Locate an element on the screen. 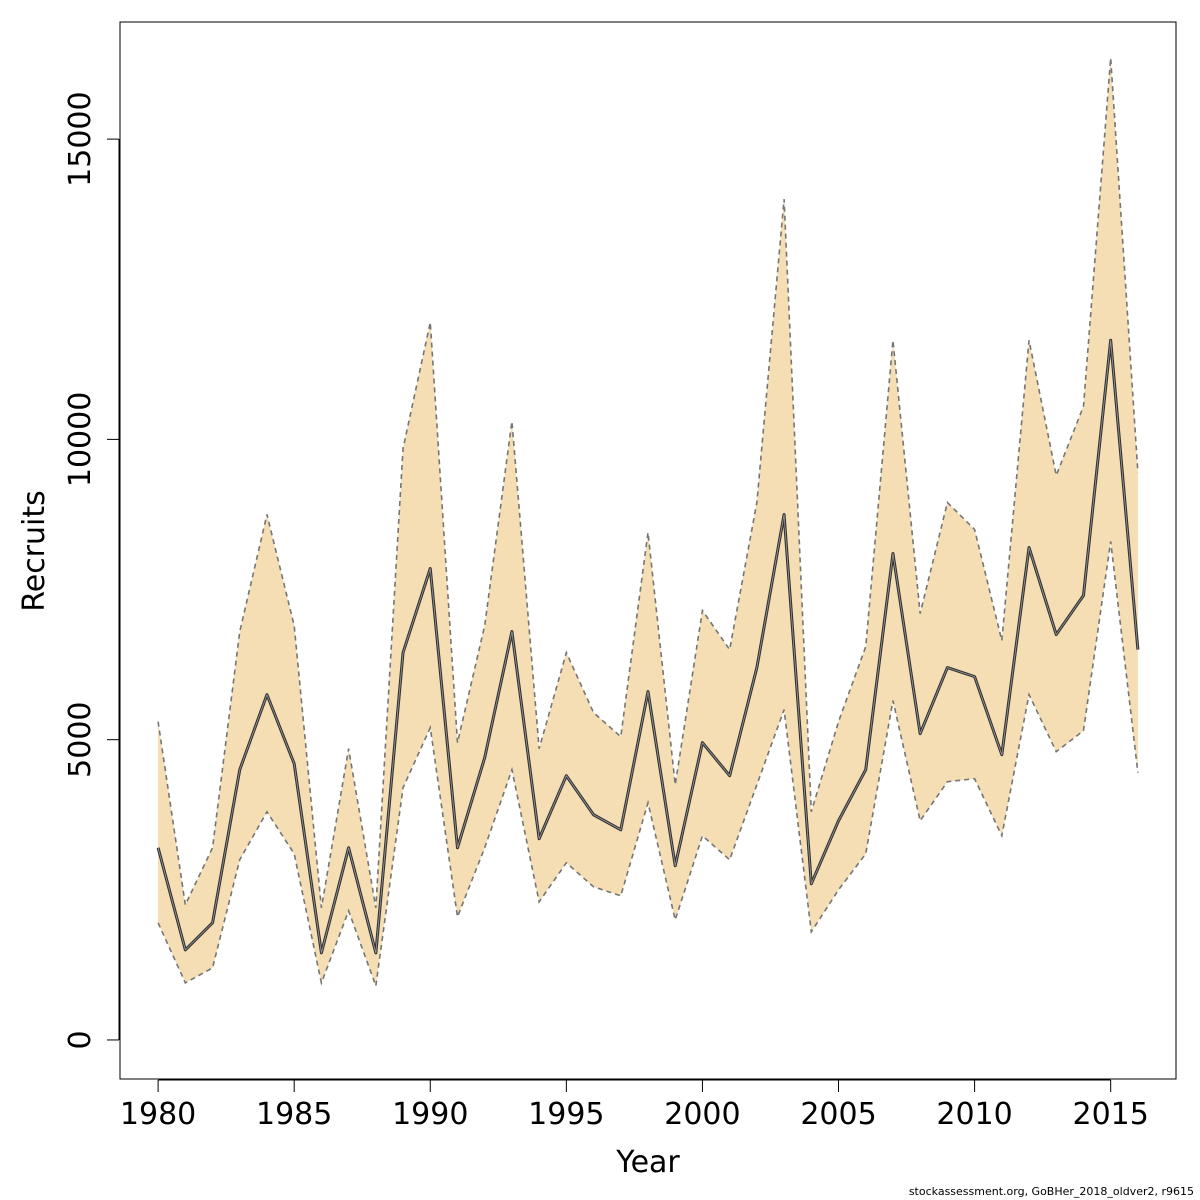  x-tick-label: 1980 is located at coordinates (158, 1114).